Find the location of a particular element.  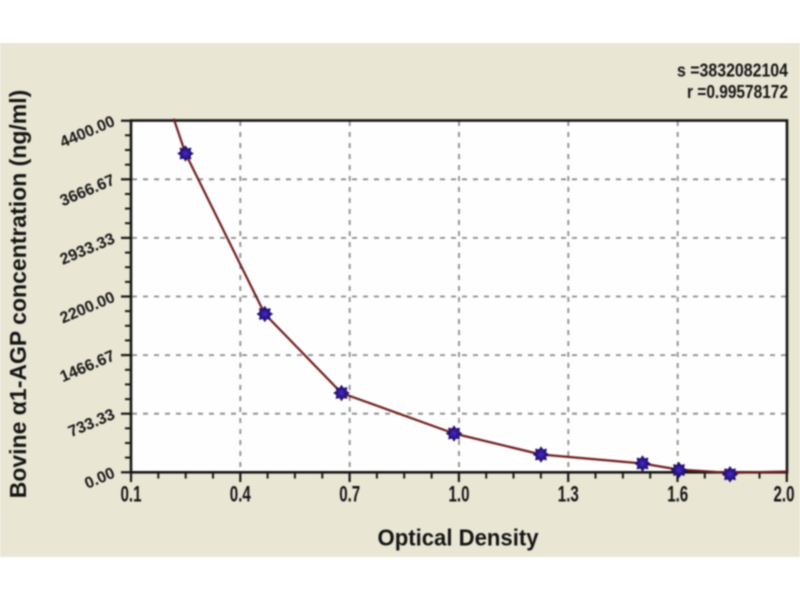

svg-text: 0.1 is located at coordinates (131, 494).